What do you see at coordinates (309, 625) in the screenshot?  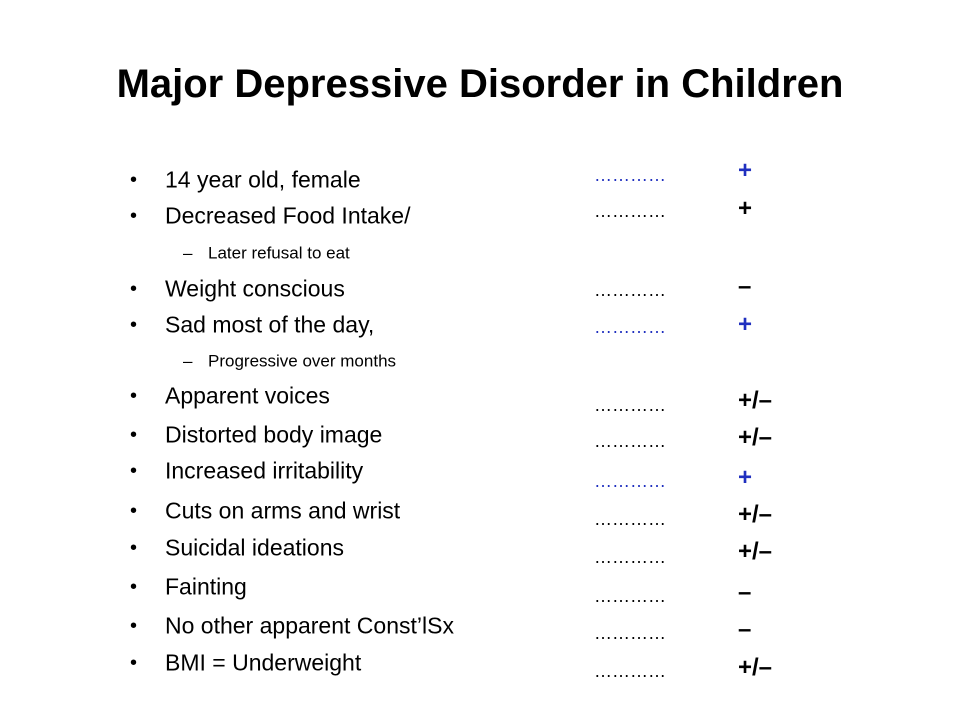 I see `bullet-text: No other apparent Const’lSx` at bounding box center [309, 625].